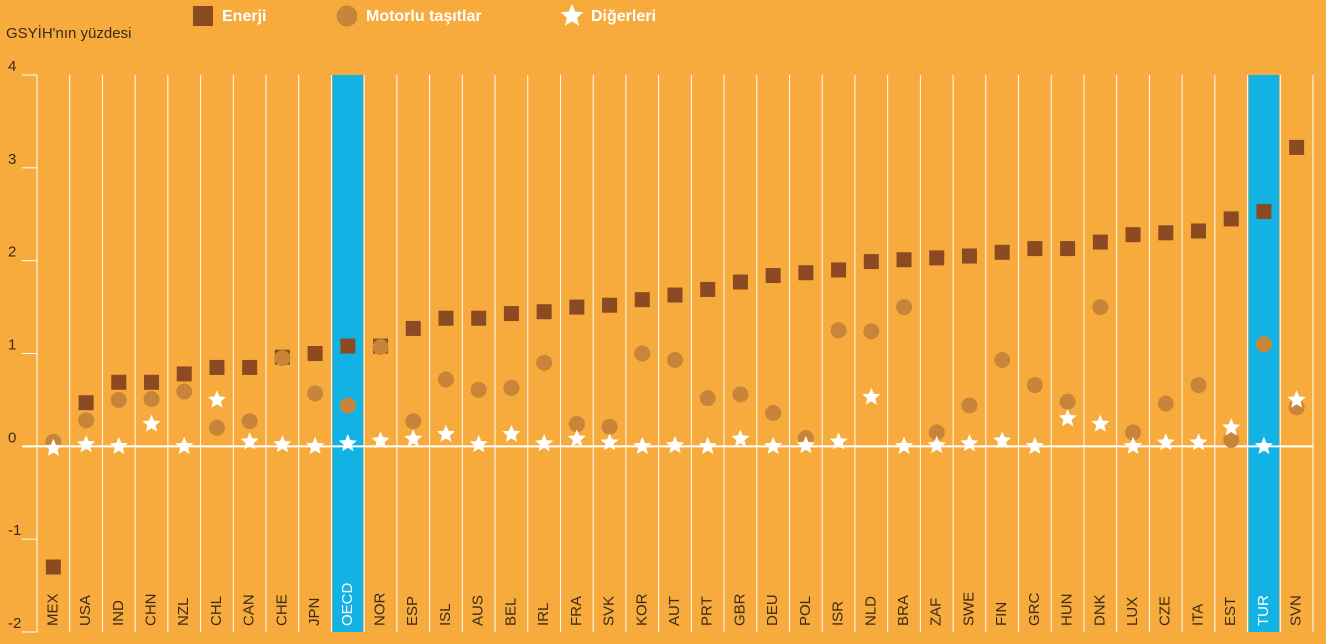 The height and width of the screenshot is (644, 1326). What do you see at coordinates (641, 609) in the screenshot?
I see `x-tick-label: KOR` at bounding box center [641, 609].